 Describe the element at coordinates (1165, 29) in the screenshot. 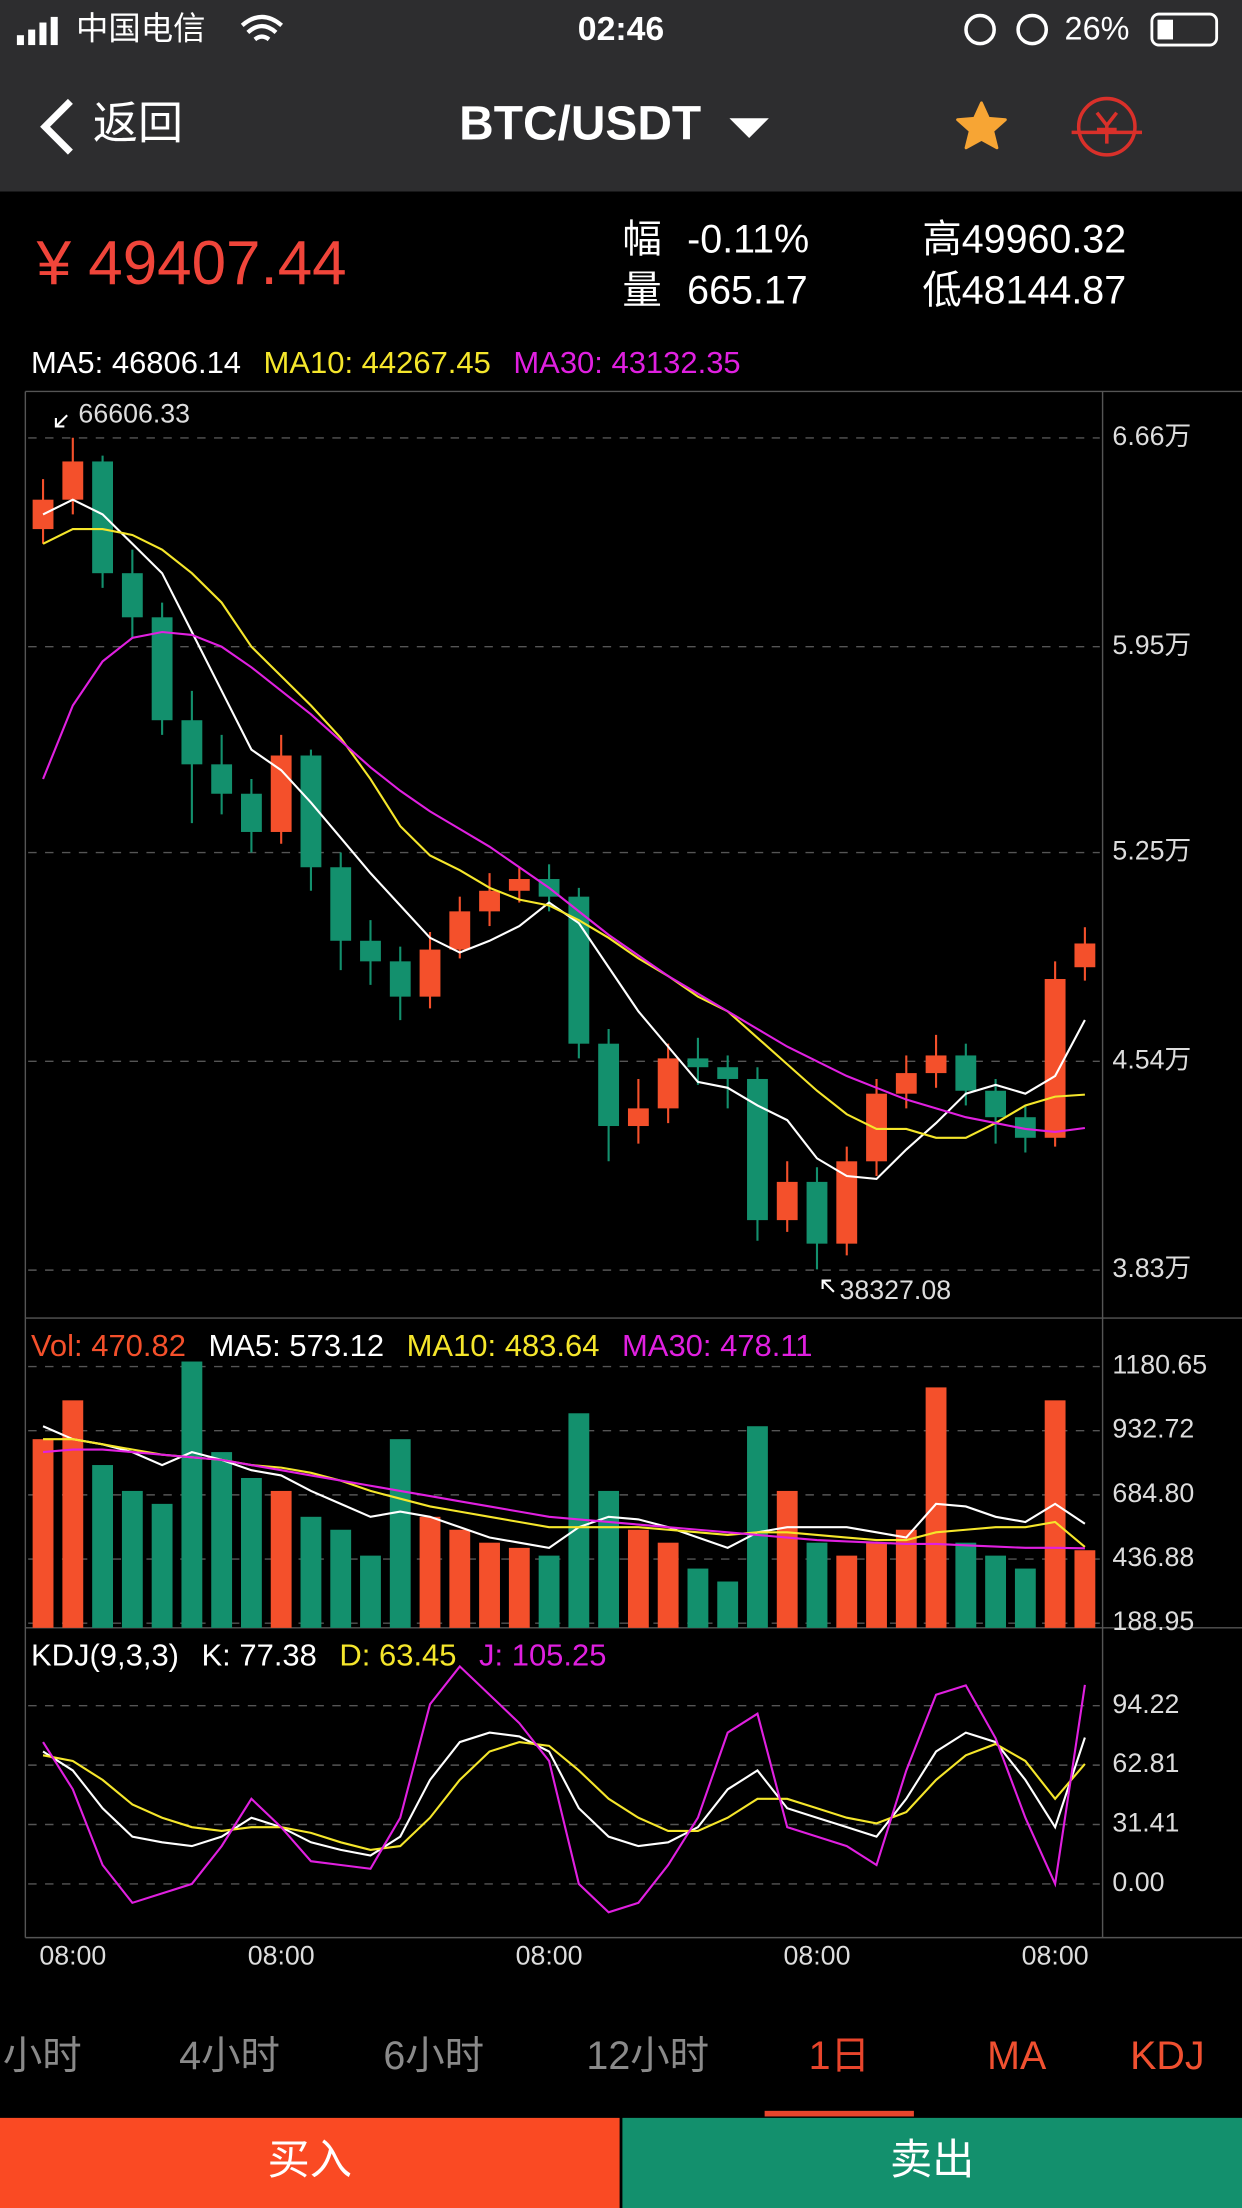

I see `battery-level` at that location.